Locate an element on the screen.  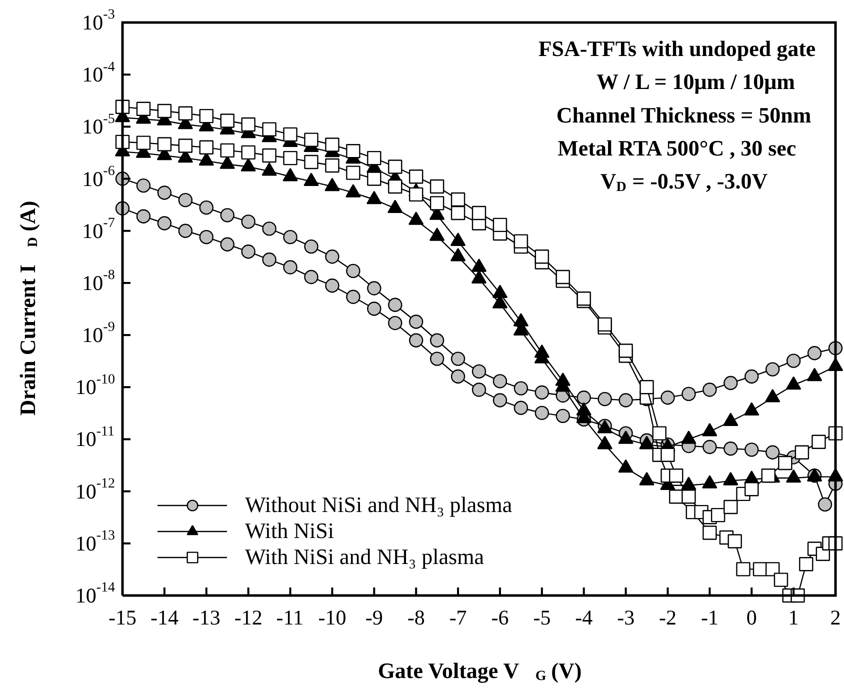
x-tick-label: -13 is located at coordinates (206, 618).